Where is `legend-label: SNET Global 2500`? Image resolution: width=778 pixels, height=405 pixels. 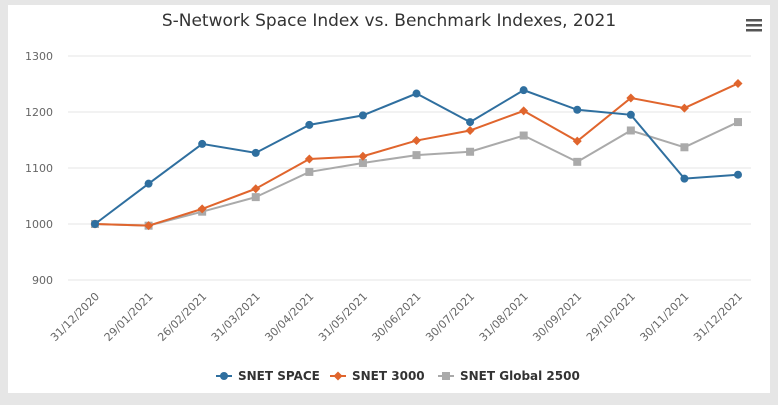 legend-label: SNET Global 2500 is located at coordinates (520, 376).